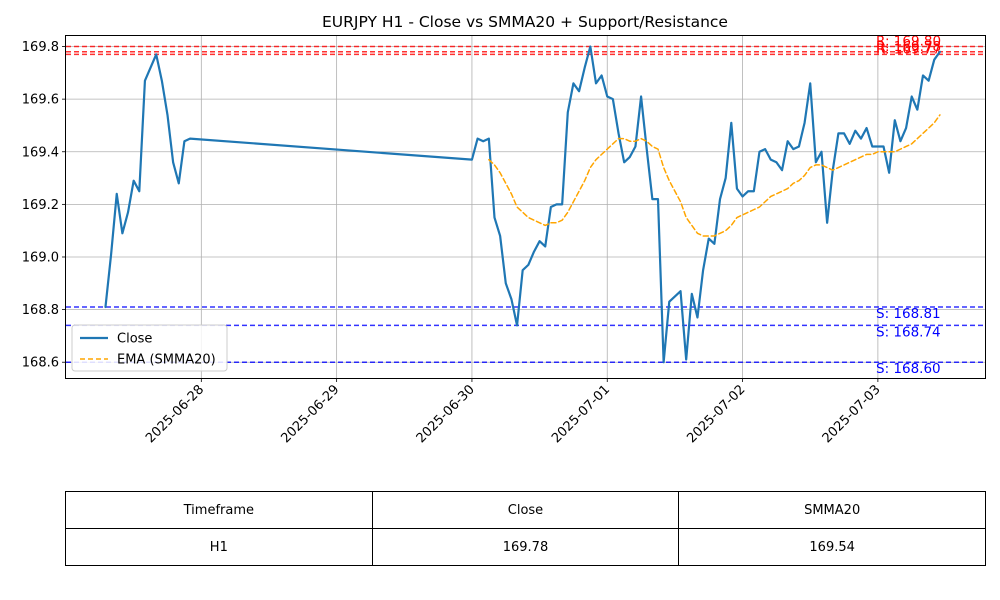 The width and height of the screenshot is (1000, 600). I want to click on x-tick-label: 2025-07-02, so click(716, 414).